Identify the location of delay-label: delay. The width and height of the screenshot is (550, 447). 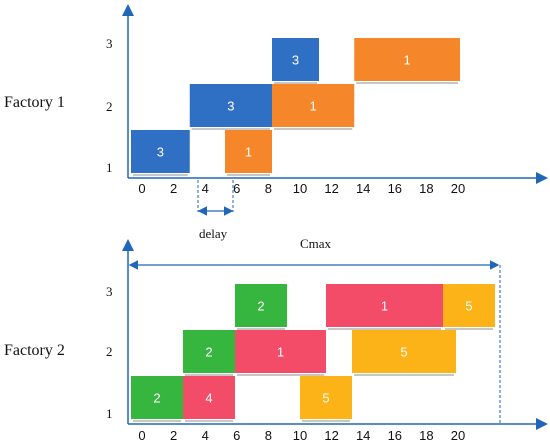
(213, 233).